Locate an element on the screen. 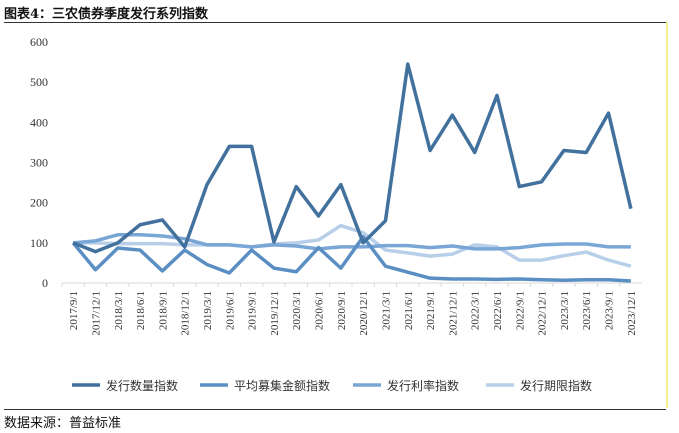 Image resolution: width=679 pixels, height=433 pixels. x-tick-label: 2019/3/1 is located at coordinates (208, 310).